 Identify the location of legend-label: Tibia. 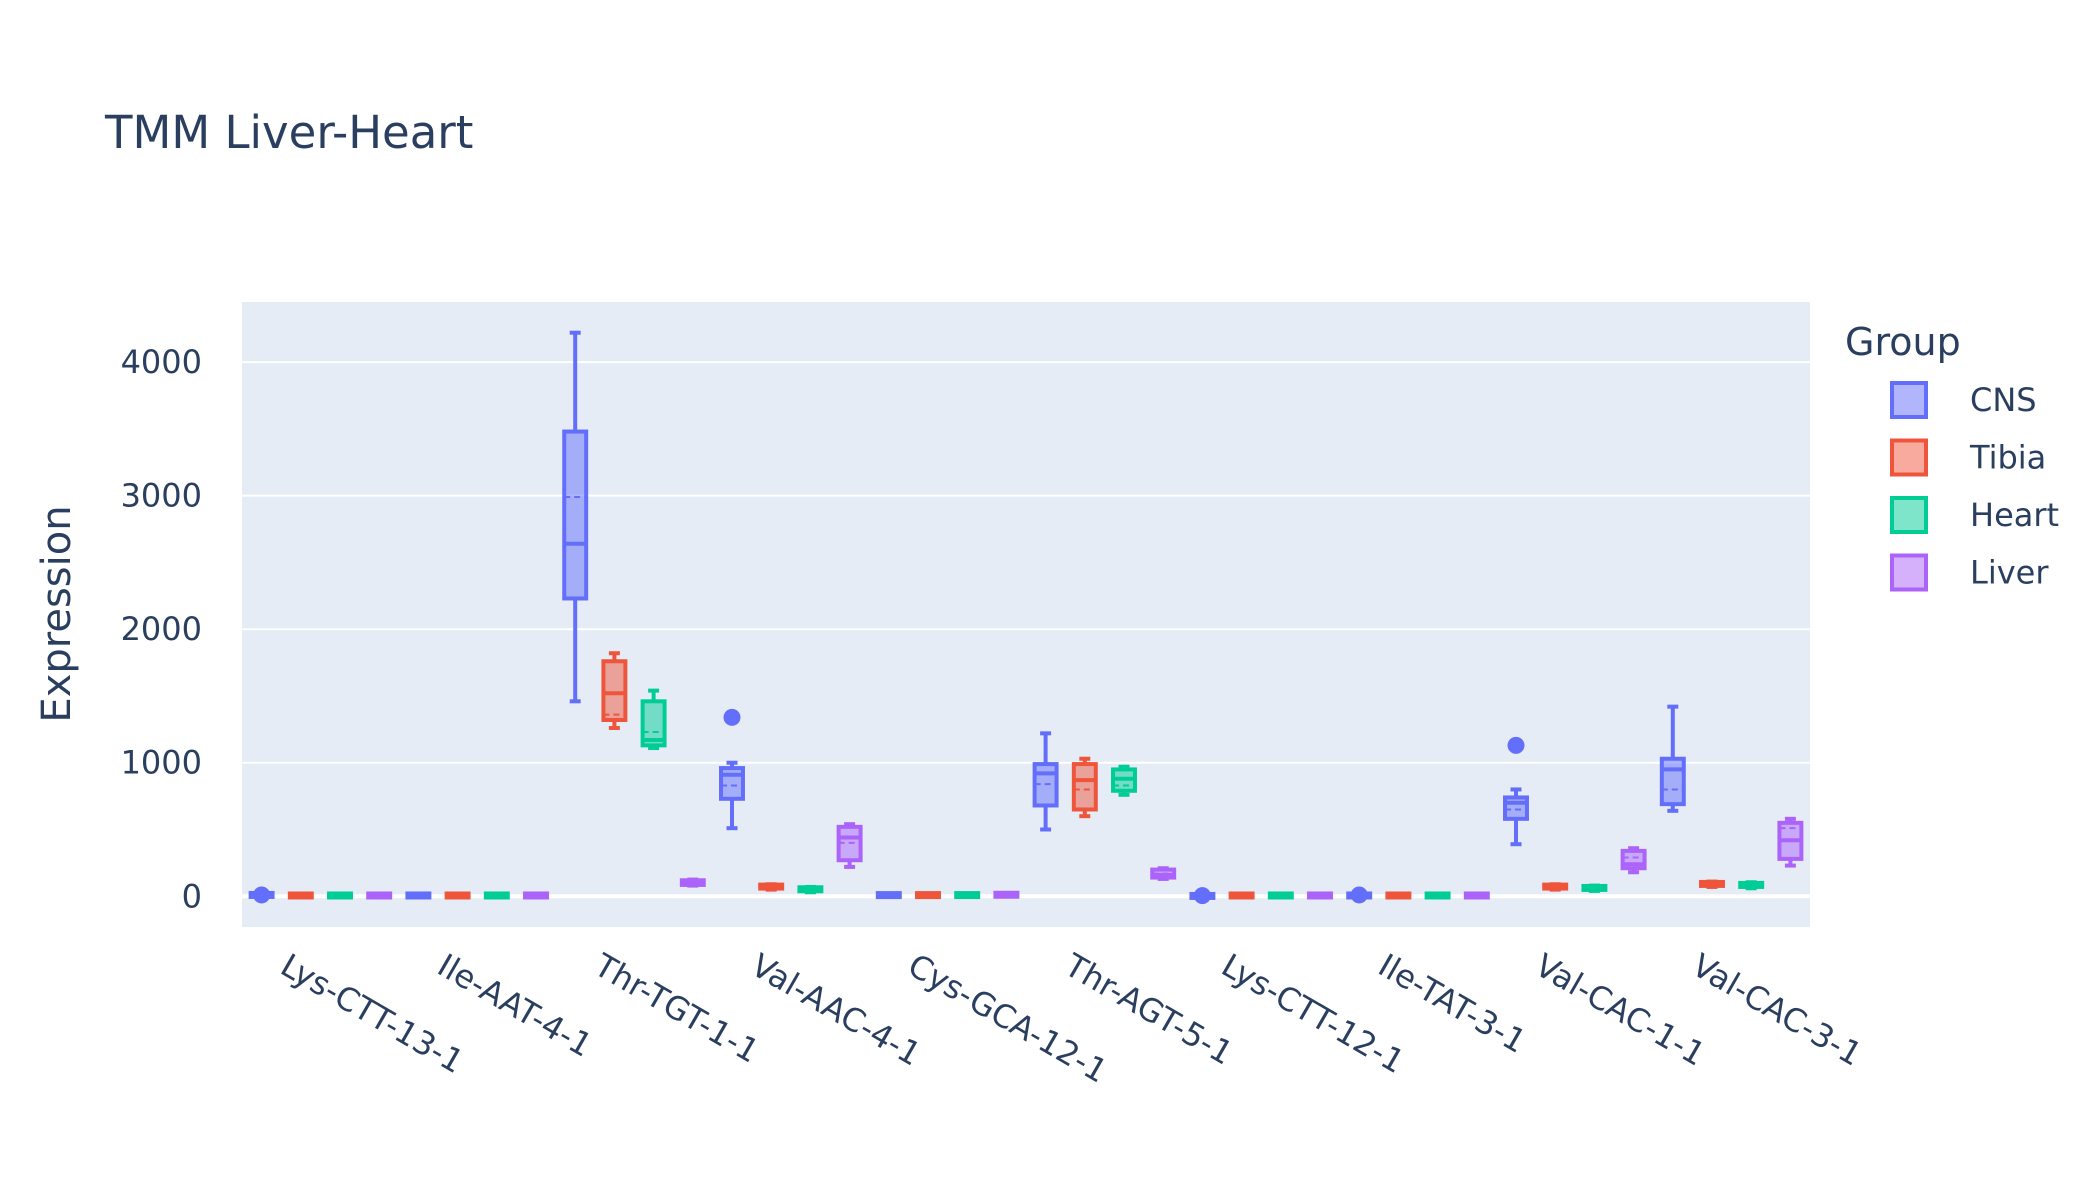
(2007, 458).